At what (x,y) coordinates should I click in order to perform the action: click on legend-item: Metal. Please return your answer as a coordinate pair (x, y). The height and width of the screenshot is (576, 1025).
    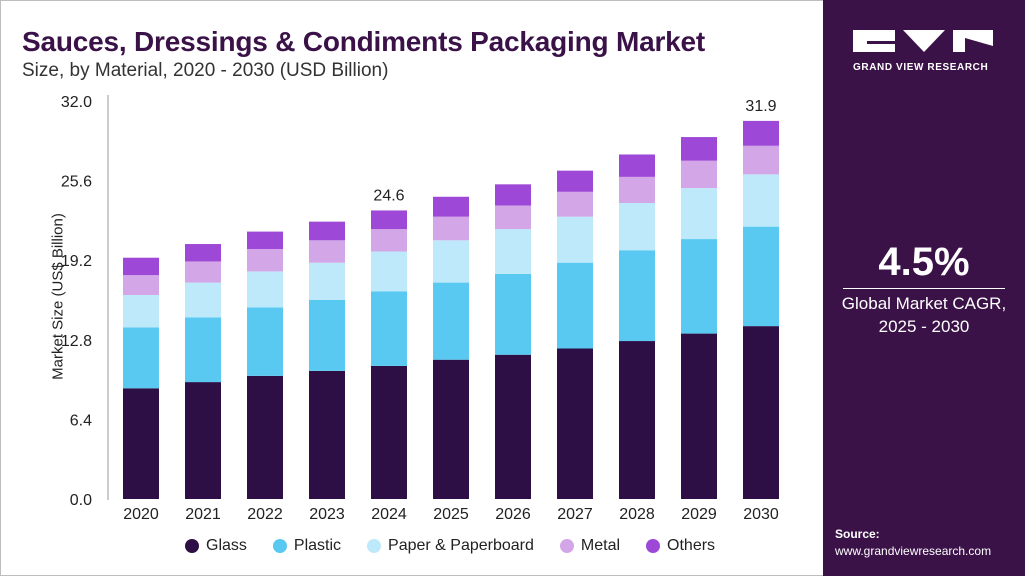
    Looking at the image, I should click on (590, 546).